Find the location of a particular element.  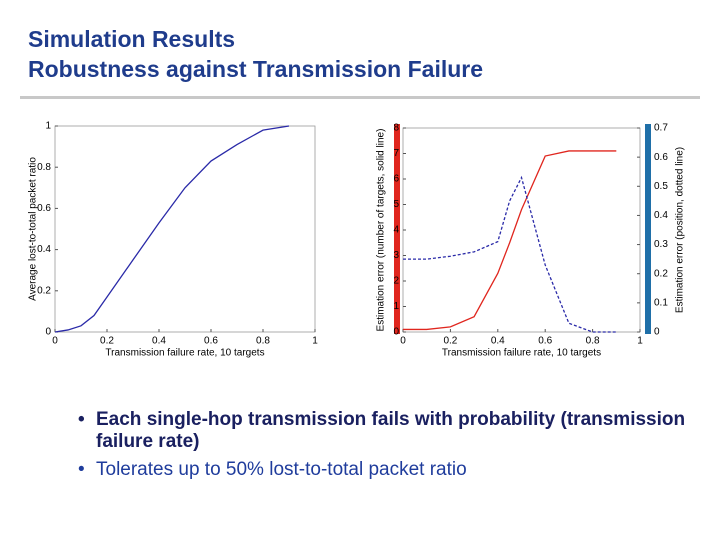

y2-tick-label: 0.2 is located at coordinates (661, 273).